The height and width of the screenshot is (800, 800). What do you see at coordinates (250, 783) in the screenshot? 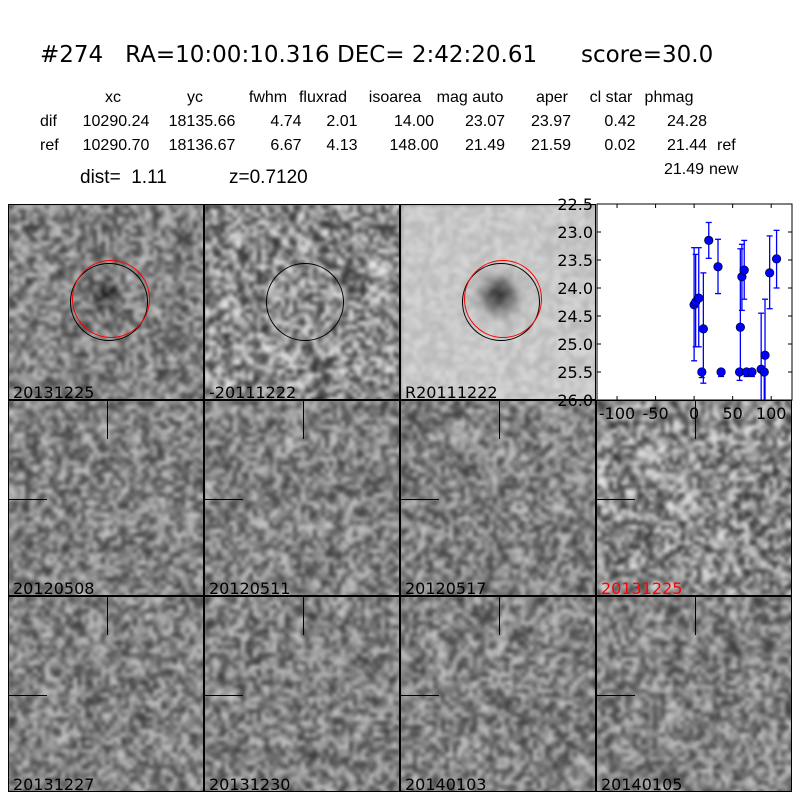
I see `stamp-date-label: 20131230` at bounding box center [250, 783].